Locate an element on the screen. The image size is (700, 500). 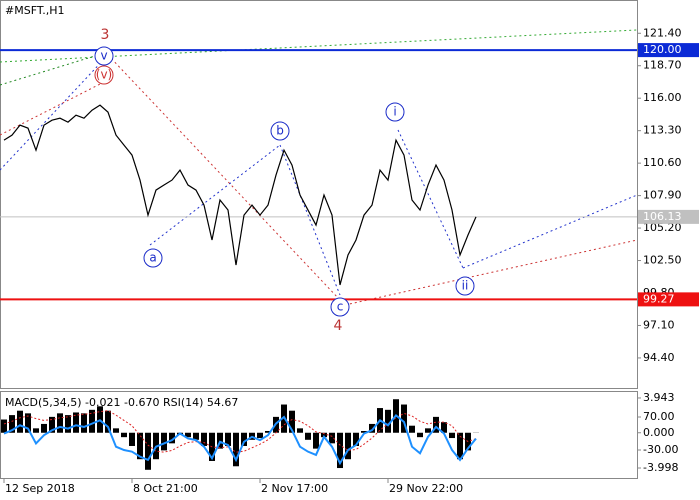
y-tick-label: 116.00 is located at coordinates (662, 97).